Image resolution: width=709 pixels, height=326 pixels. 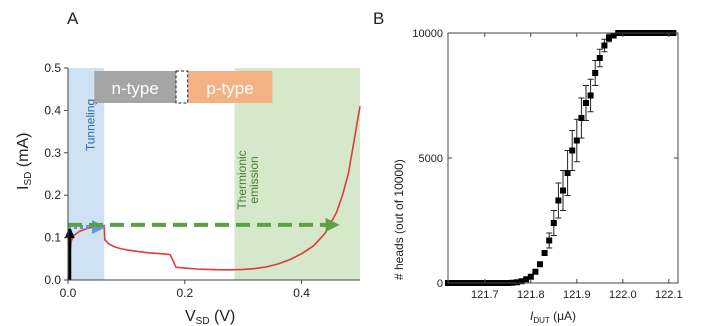 I want to click on x-tick-label-b: 121.8, so click(x=531, y=295).